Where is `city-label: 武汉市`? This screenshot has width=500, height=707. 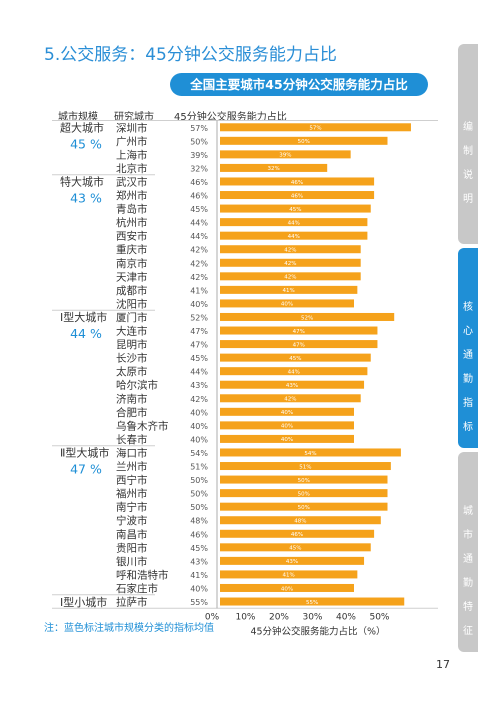 city-label: 武汉市 is located at coordinates (132, 181).